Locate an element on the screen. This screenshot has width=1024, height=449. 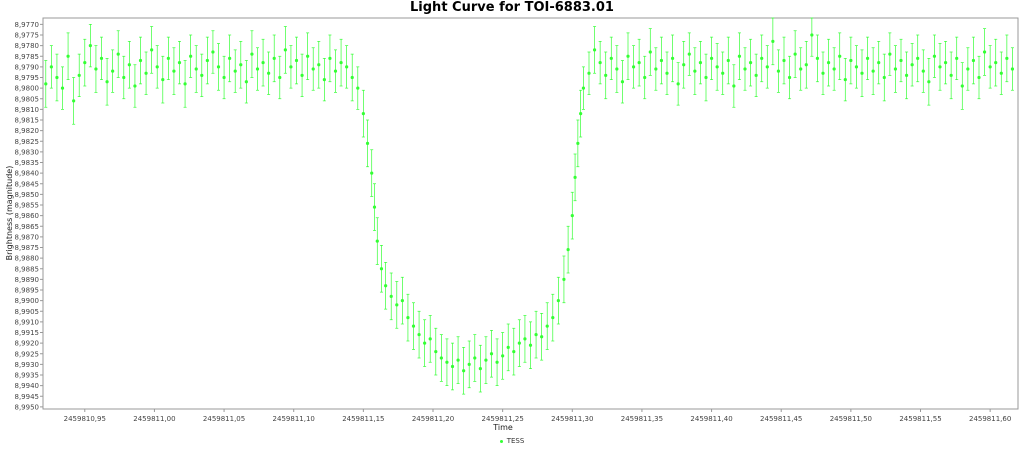
y-tick-label: 8,9870 is located at coordinates (27, 237).